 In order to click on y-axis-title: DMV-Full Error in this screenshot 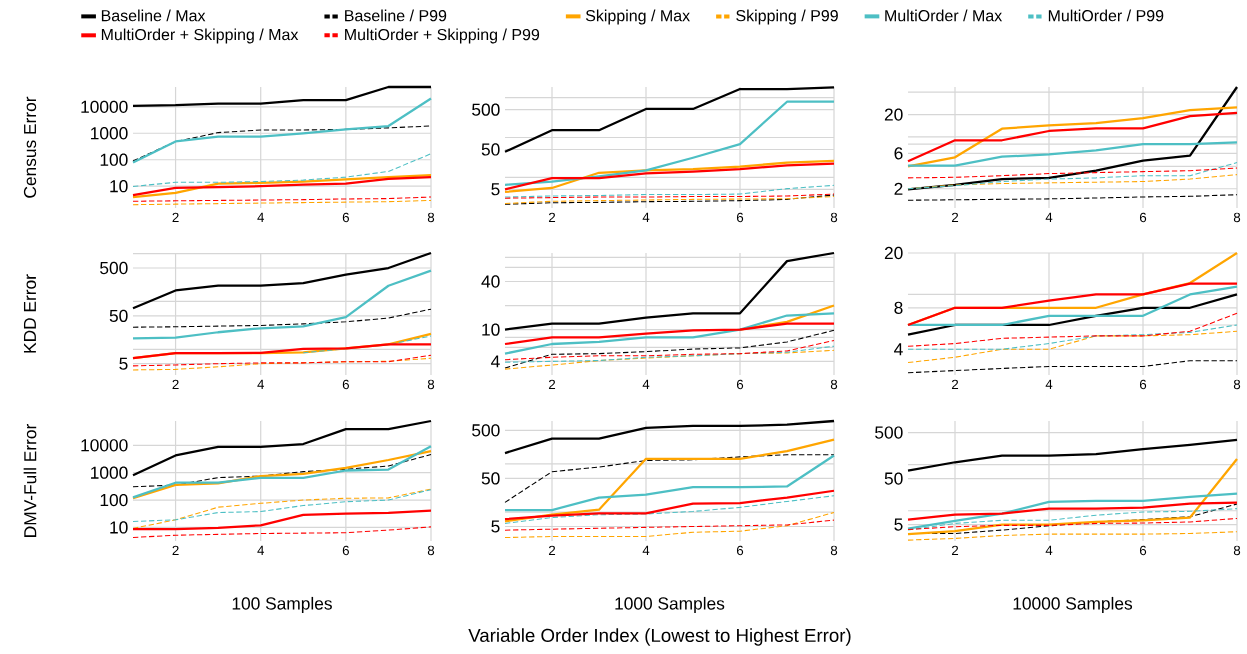, I will do `click(30, 480)`.